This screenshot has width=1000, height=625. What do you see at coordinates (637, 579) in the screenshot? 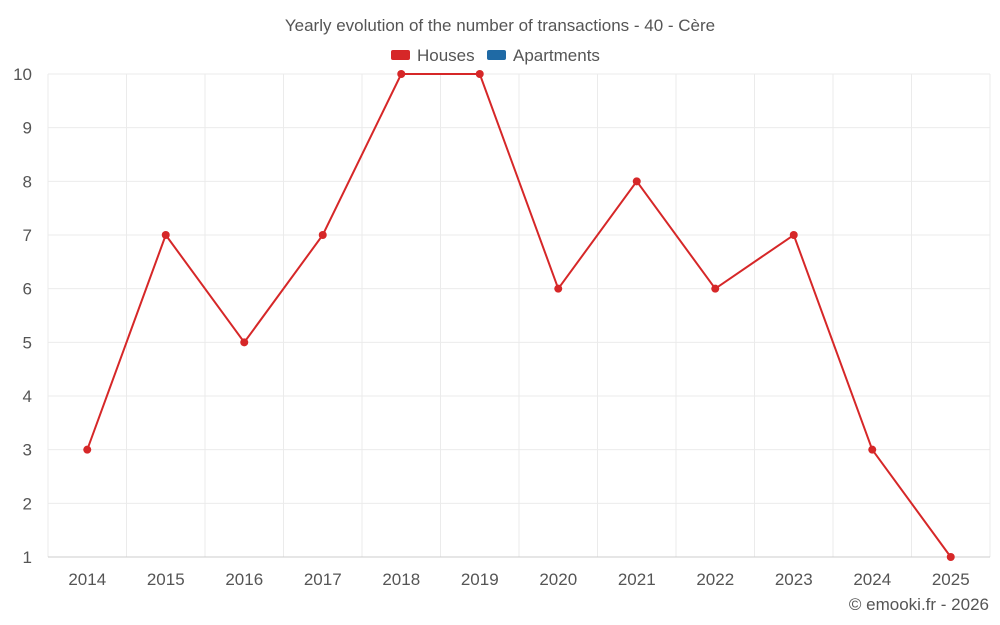
I see `x-tick-label: 2021` at bounding box center [637, 579].